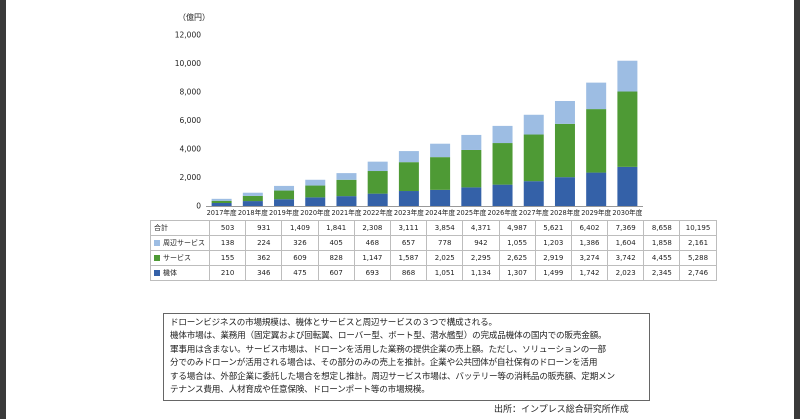  I want to click on x-tick-label: 2023年度, so click(409, 212).